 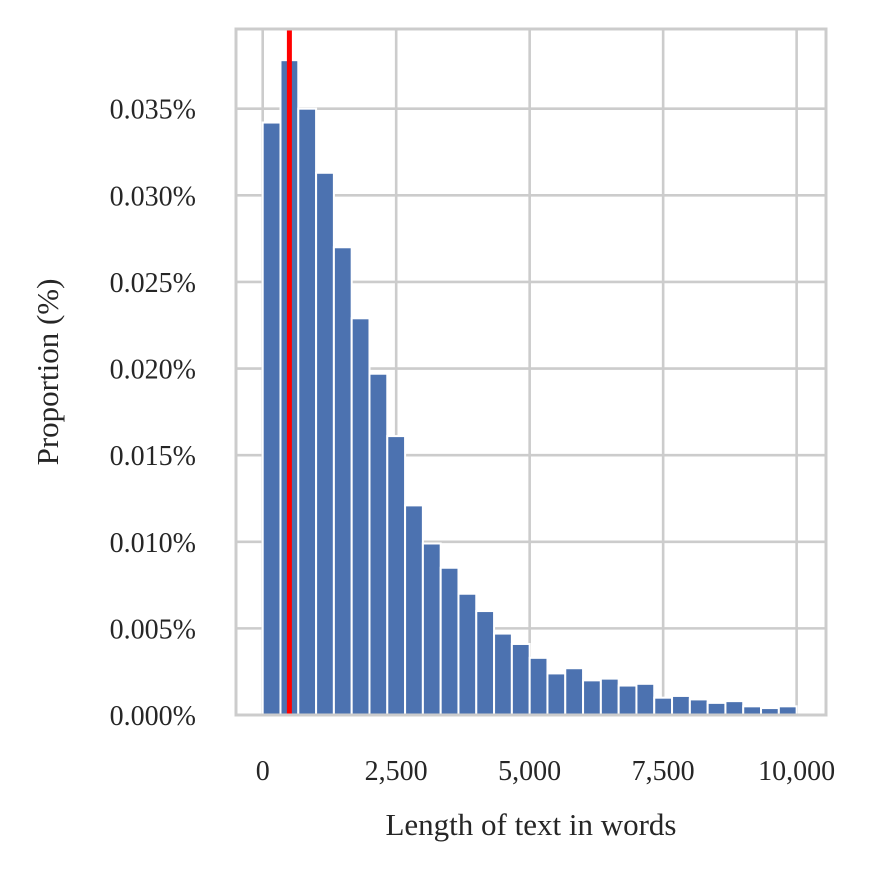 What do you see at coordinates (153, 629) in the screenshot?
I see `y-tick-label: 0.005%` at bounding box center [153, 629].